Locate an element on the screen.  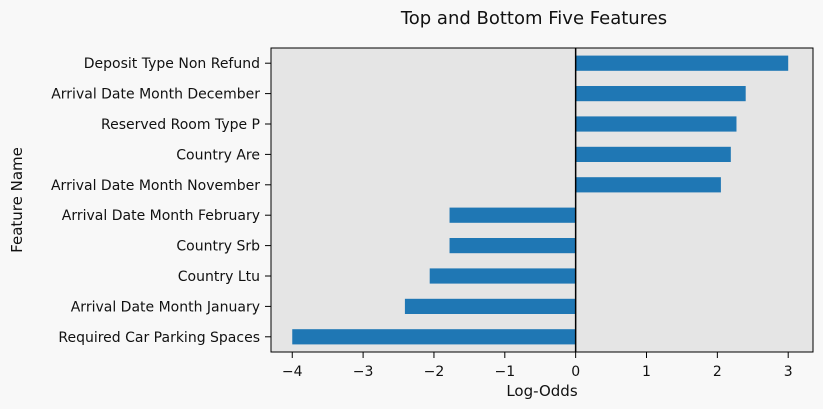
x-tick-label: 0 is located at coordinates (575, 372).